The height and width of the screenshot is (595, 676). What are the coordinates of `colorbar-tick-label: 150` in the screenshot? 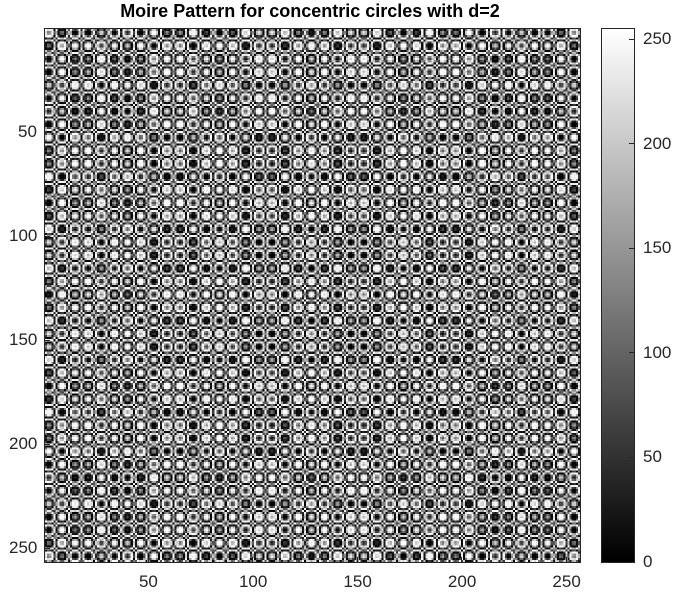 It's located at (657, 248).